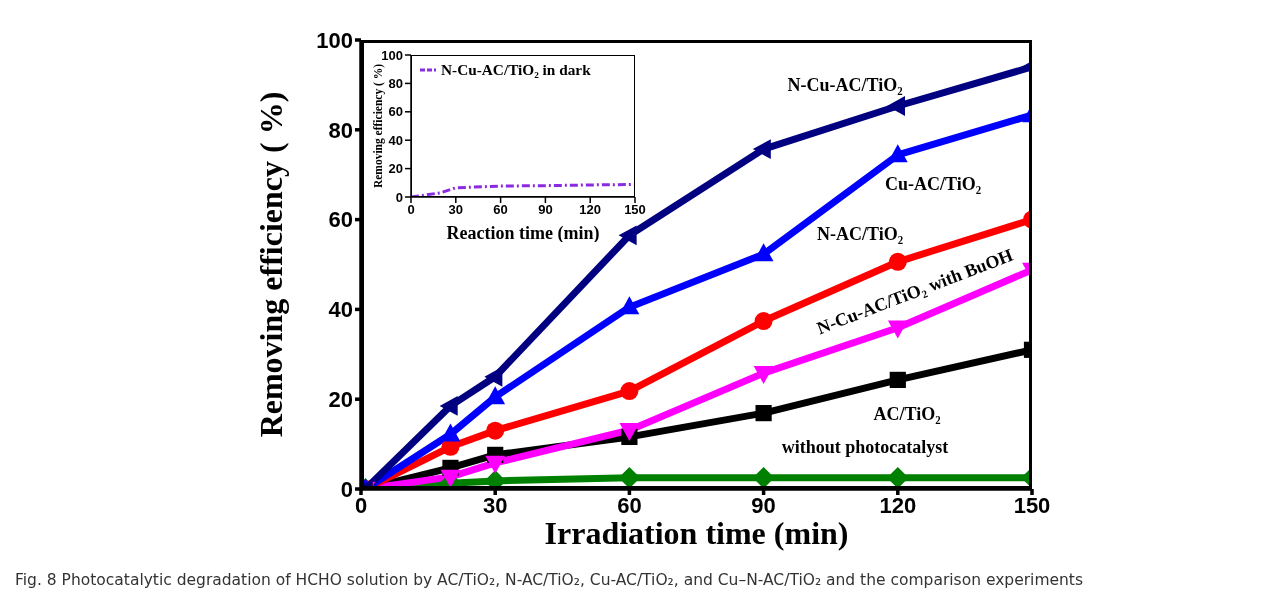  Describe the element at coordinates (860, 234) in the screenshot. I see `series-label: N-AC/TiO₂` at that location.